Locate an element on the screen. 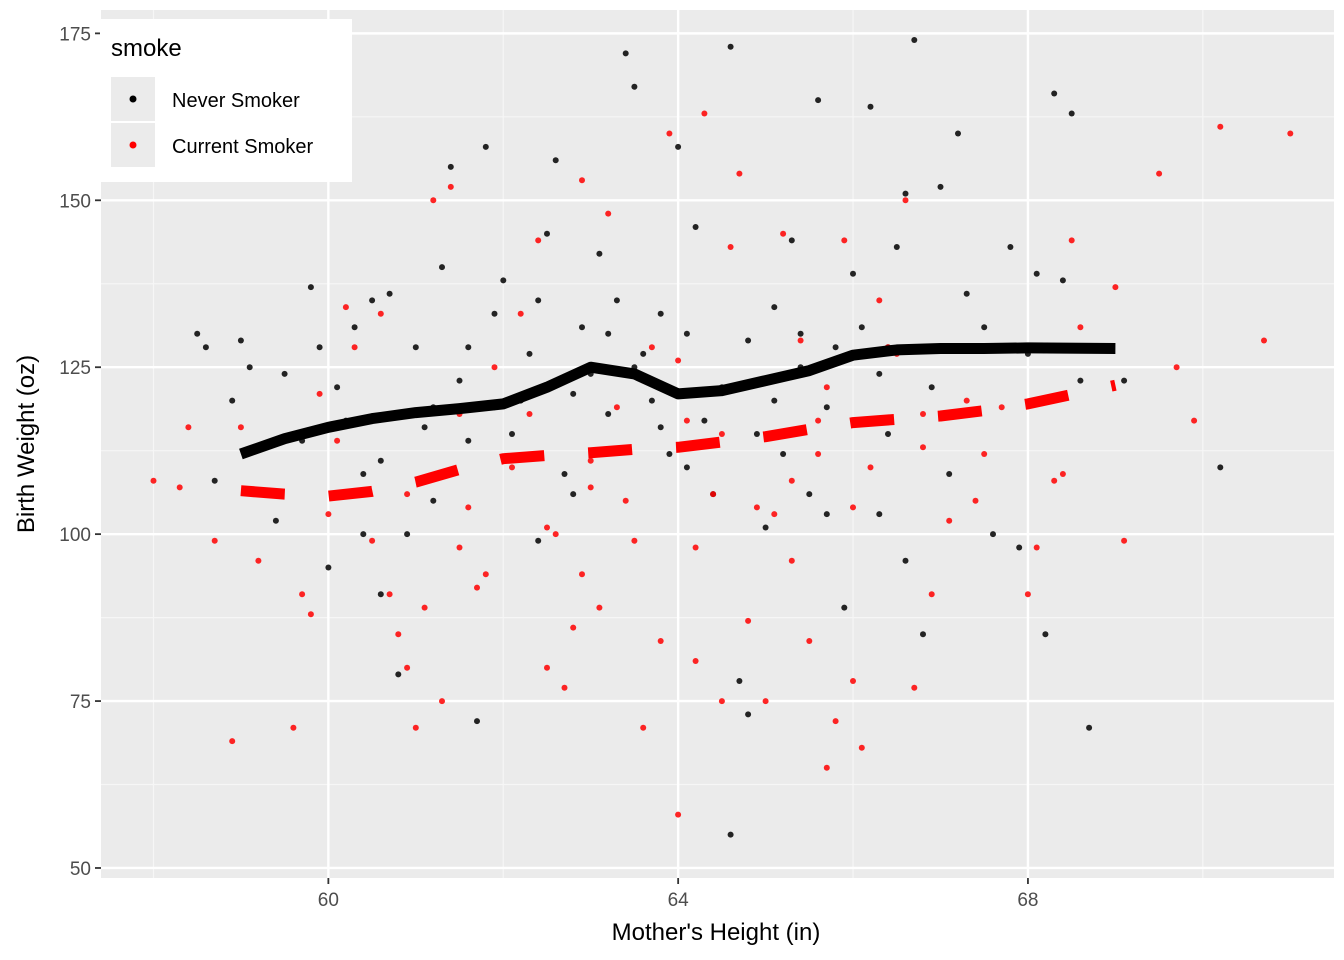  x-tick-label: 60 is located at coordinates (328, 900).